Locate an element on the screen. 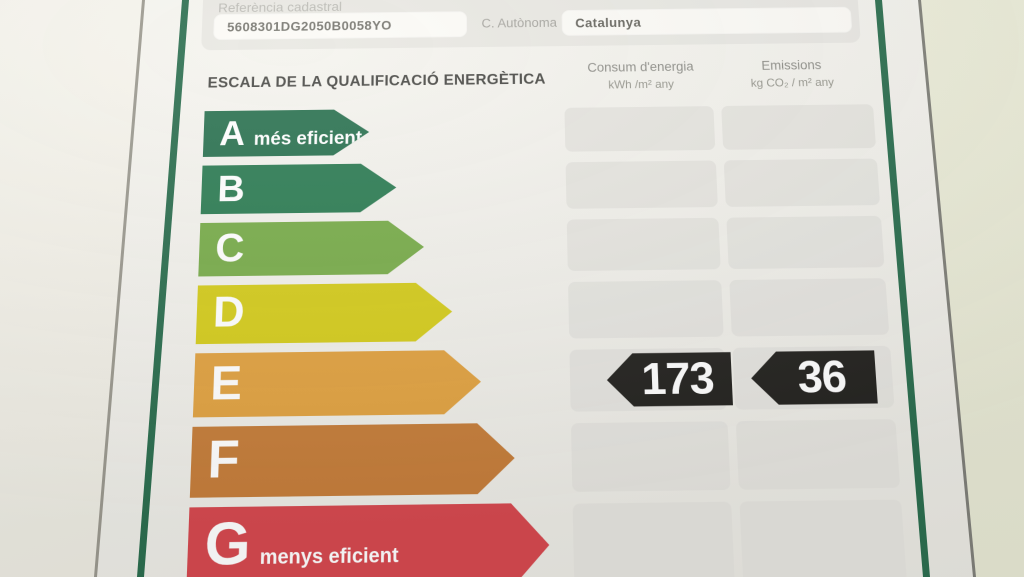 The width and height of the screenshot is (1024, 577). rating-row-e: E 173 36 is located at coordinates (521, 381).